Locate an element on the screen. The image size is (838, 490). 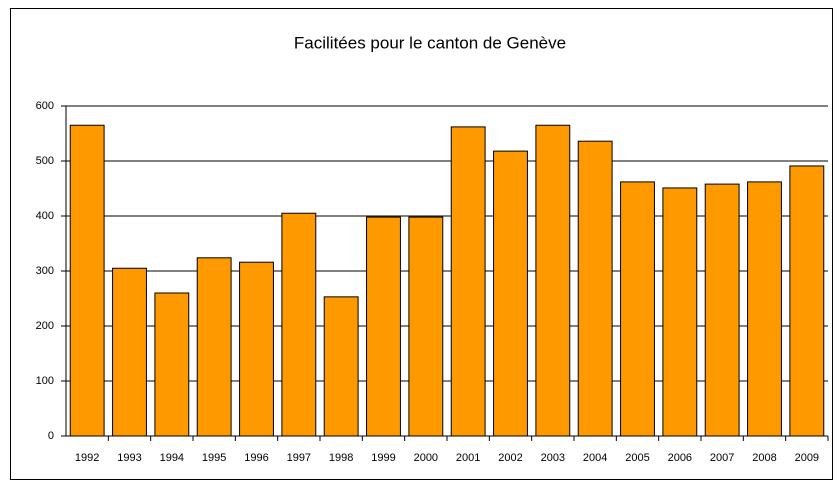
x-tick-label: 2004 is located at coordinates (595, 458).